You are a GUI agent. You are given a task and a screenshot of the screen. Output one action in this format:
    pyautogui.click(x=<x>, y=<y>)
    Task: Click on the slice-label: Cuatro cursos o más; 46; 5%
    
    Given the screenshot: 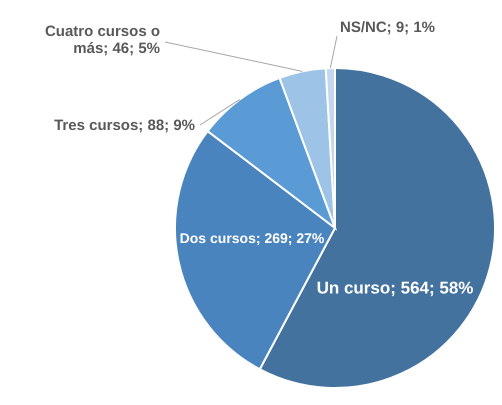 What is the action you would take?
    pyautogui.click(x=102, y=40)
    